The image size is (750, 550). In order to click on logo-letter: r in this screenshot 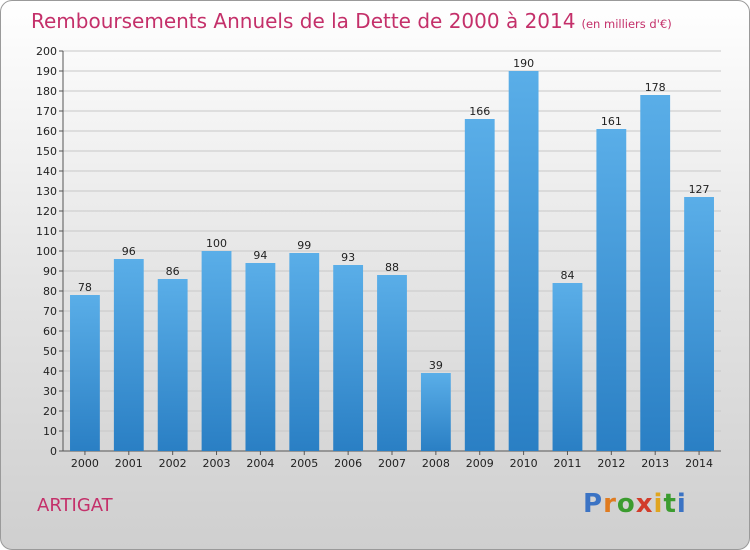, I will do `click(610, 504)`.